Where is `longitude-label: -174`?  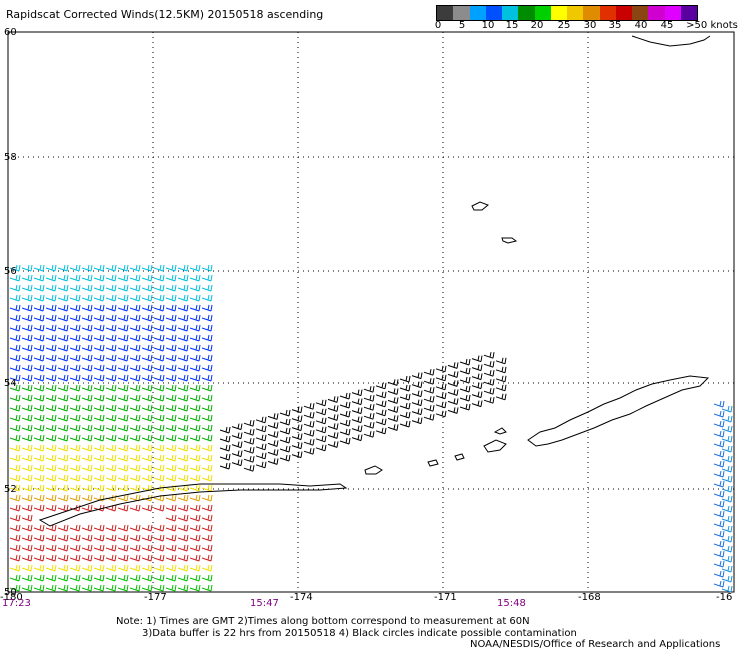
longitude-label: -174 is located at coordinates (301, 597).